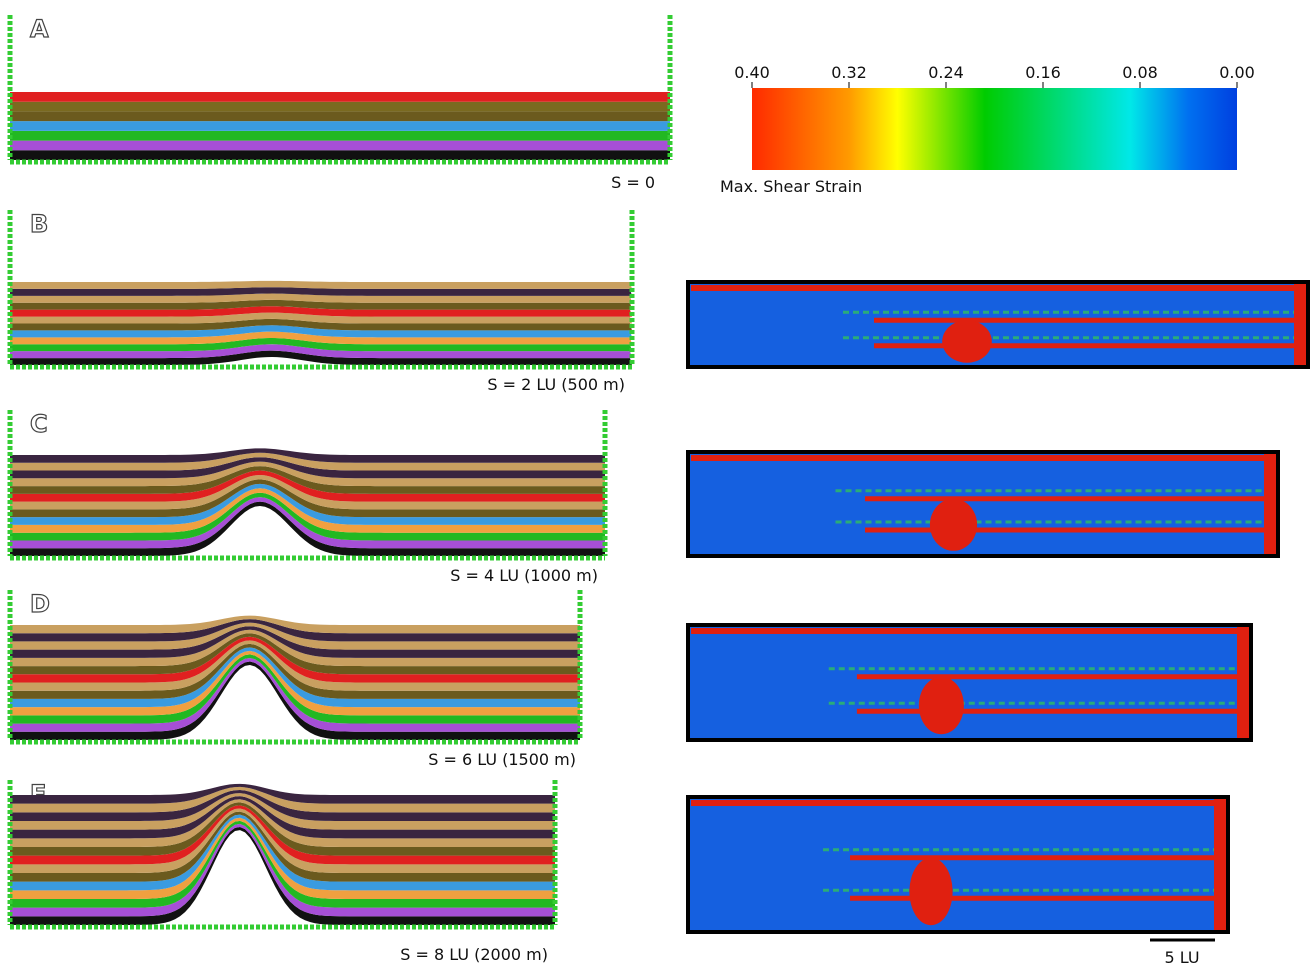 The width and height of the screenshot is (1311, 971). I want to click on colorbar-tick-label: 0.24, so click(946, 72).